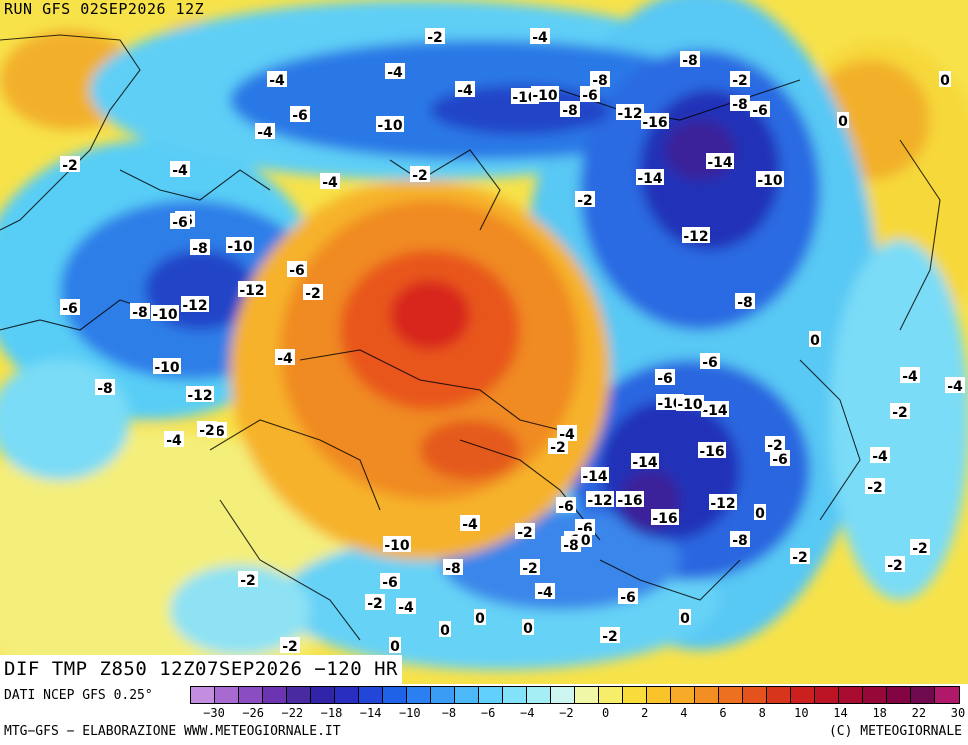 The width and height of the screenshot is (968, 745). Describe the element at coordinates (527, 713) in the screenshot. I see `colorbar-tick-label: −4` at that location.